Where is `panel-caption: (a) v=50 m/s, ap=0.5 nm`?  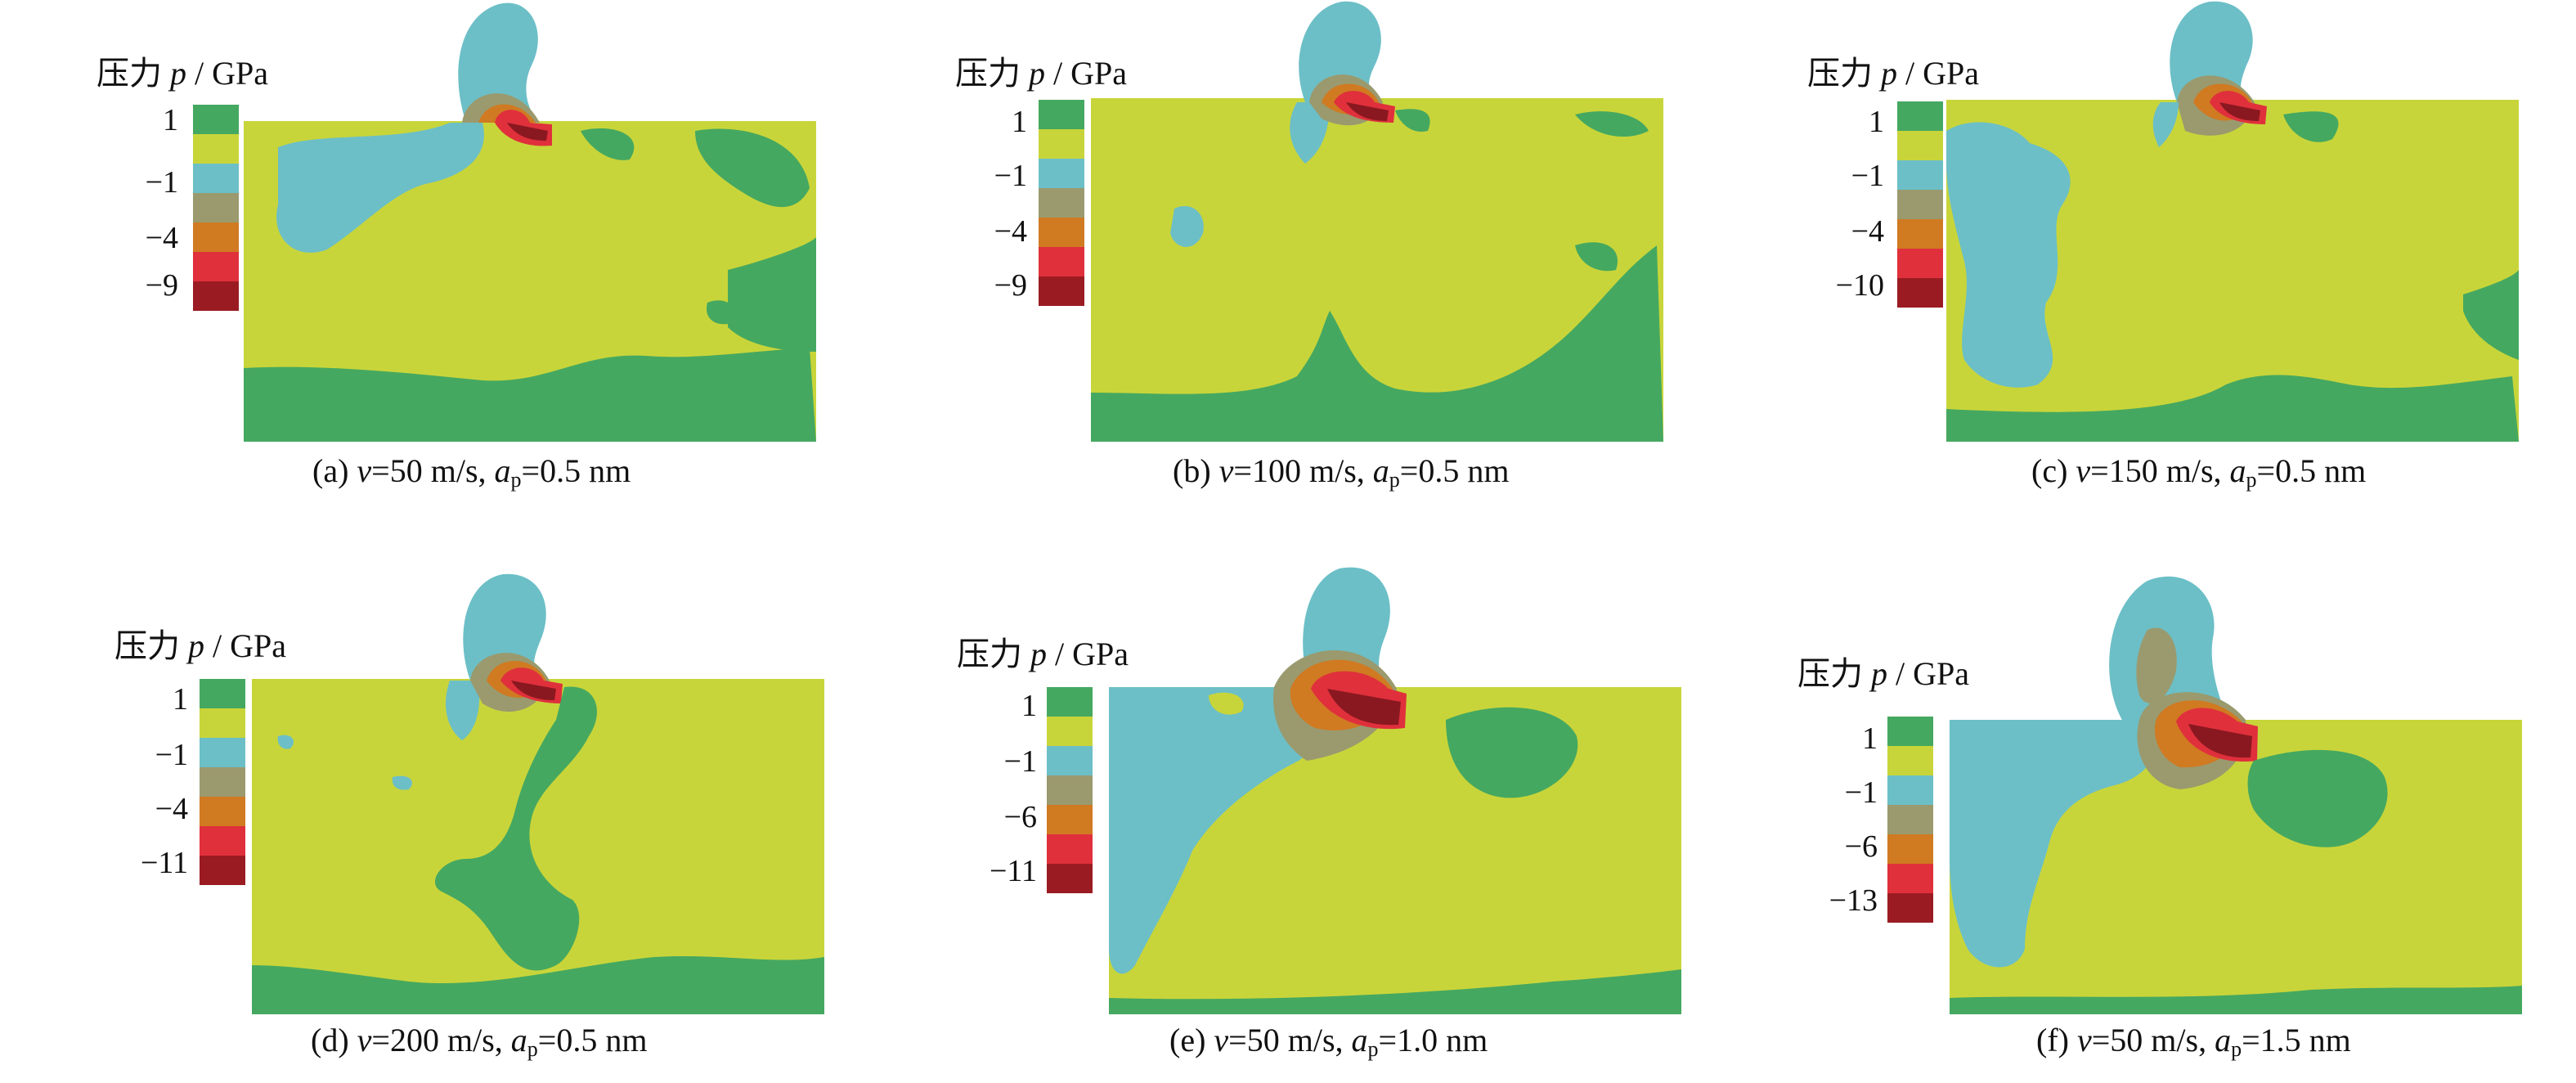 panel-caption: (a) v=50 m/s, ap=0.5 nm is located at coordinates (471, 472).